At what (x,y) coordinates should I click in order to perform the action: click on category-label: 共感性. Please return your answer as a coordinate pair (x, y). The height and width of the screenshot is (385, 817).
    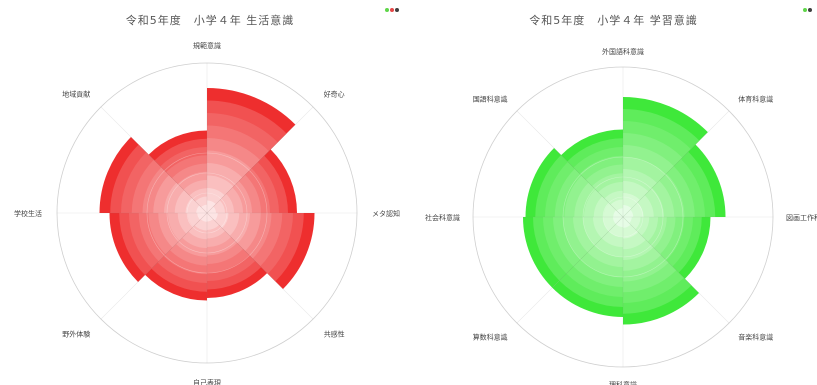
    Looking at the image, I should click on (334, 334).